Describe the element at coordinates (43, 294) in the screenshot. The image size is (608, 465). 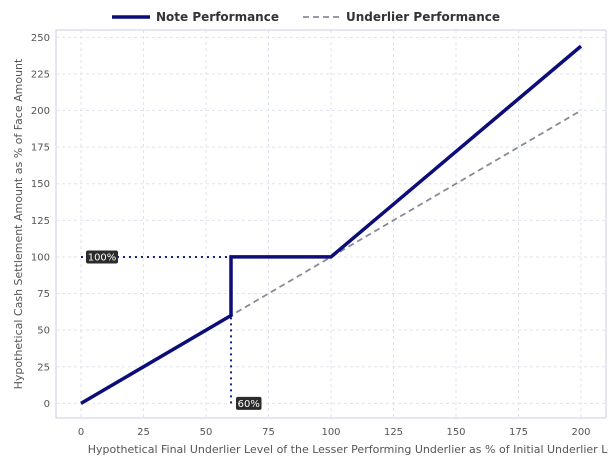
I see `y-tick-label: 75` at that location.